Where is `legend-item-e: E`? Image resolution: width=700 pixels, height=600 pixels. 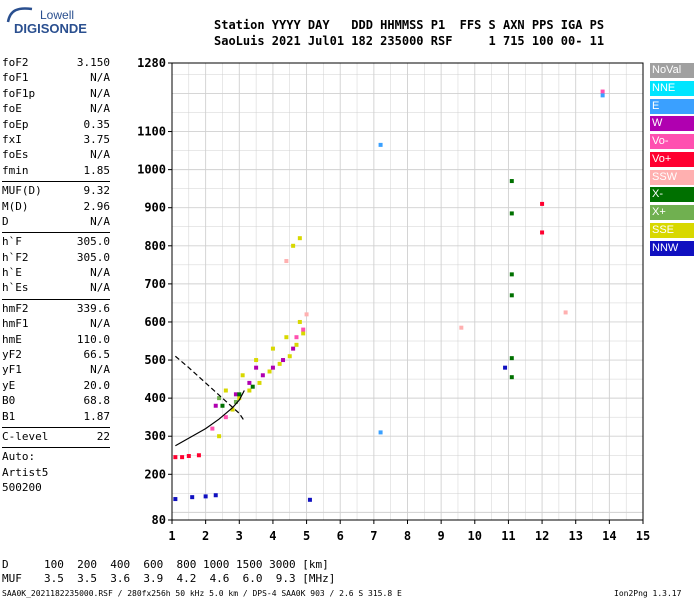 legend-item-e: E is located at coordinates (672, 106).